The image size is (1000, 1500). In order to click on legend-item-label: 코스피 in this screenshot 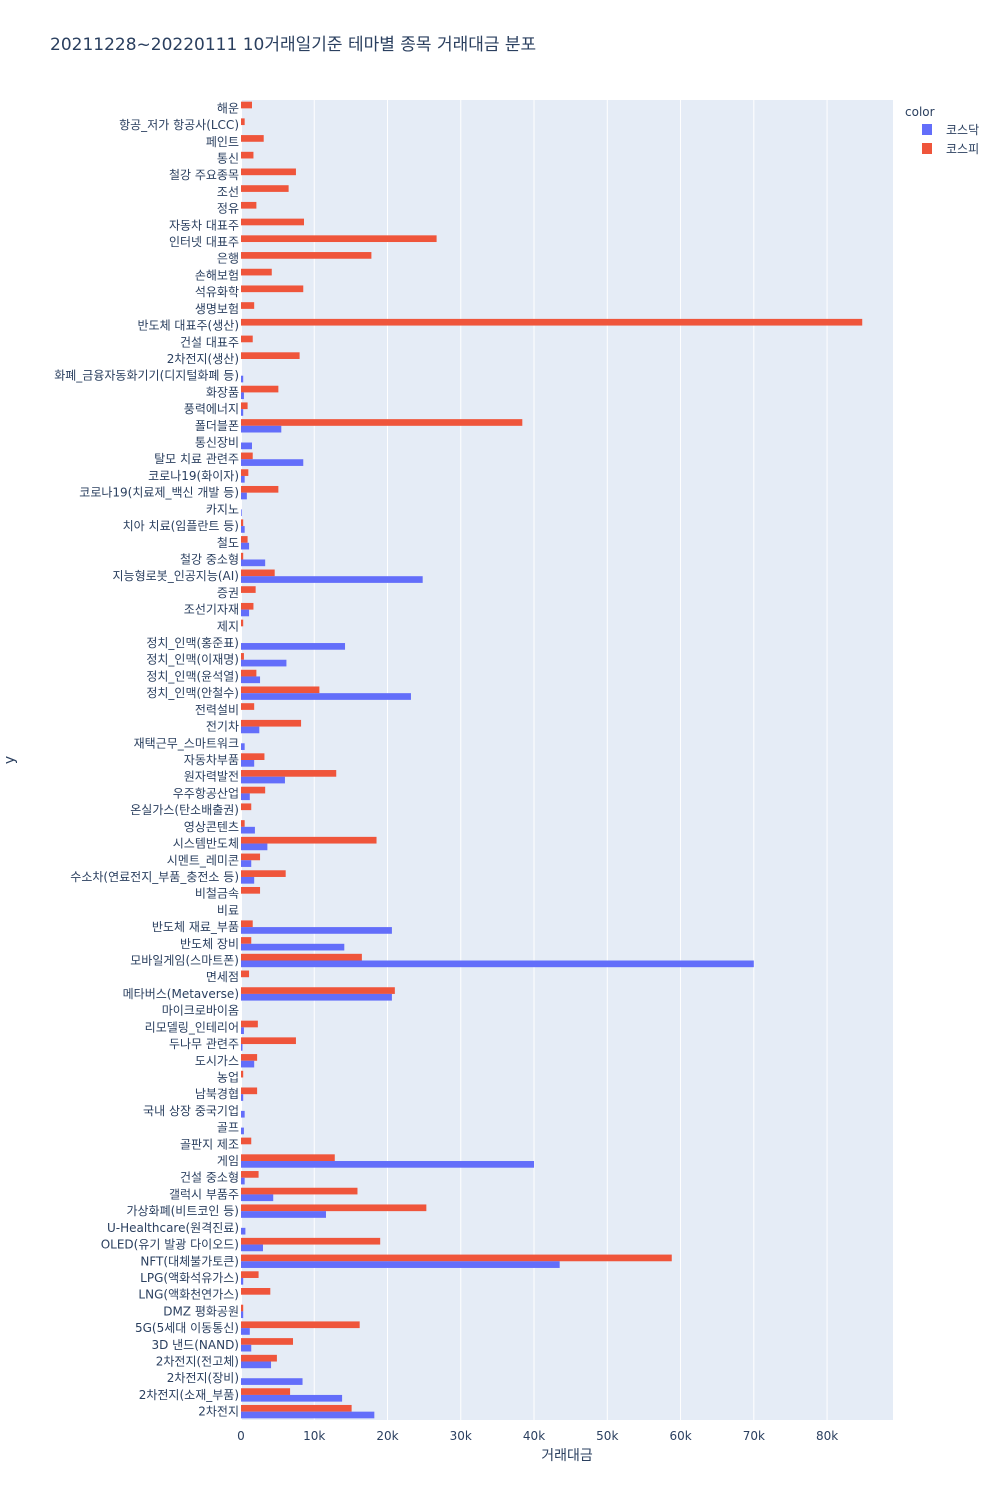, I will do `click(962, 149)`.